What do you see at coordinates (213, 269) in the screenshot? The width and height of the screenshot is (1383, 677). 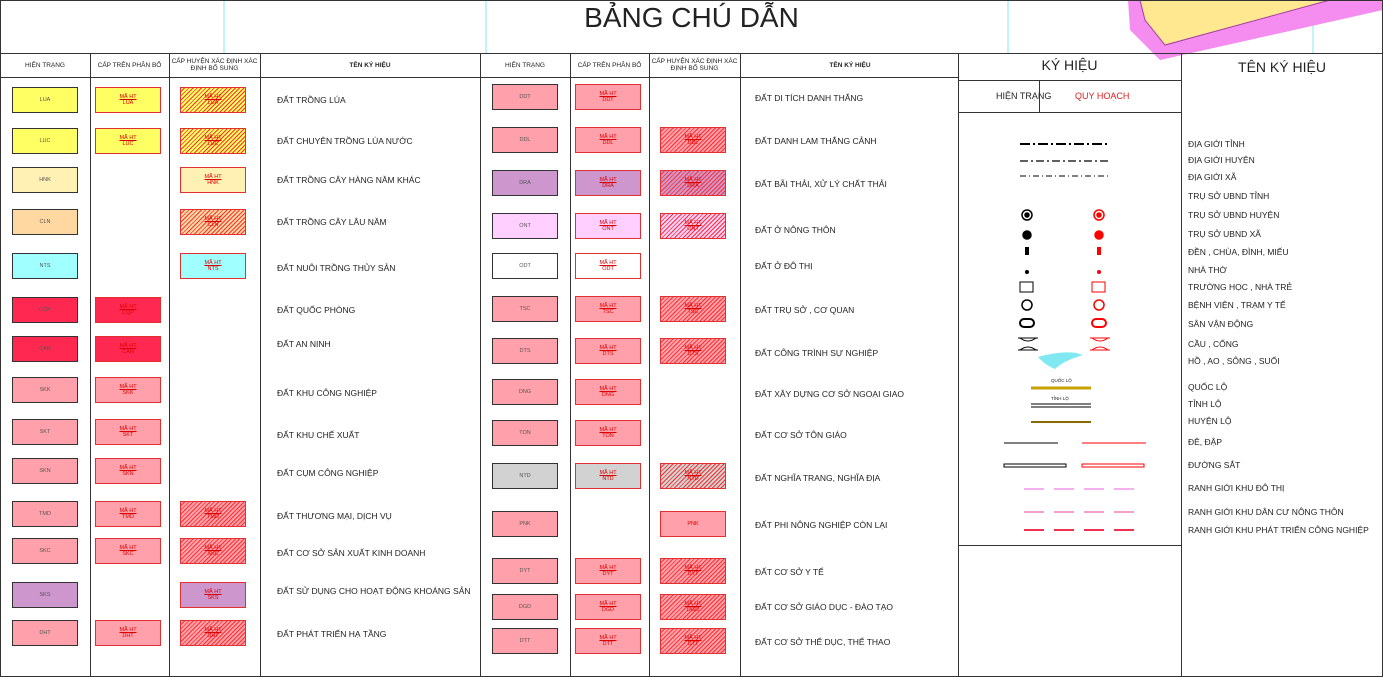 I see `code: NTS` at bounding box center [213, 269].